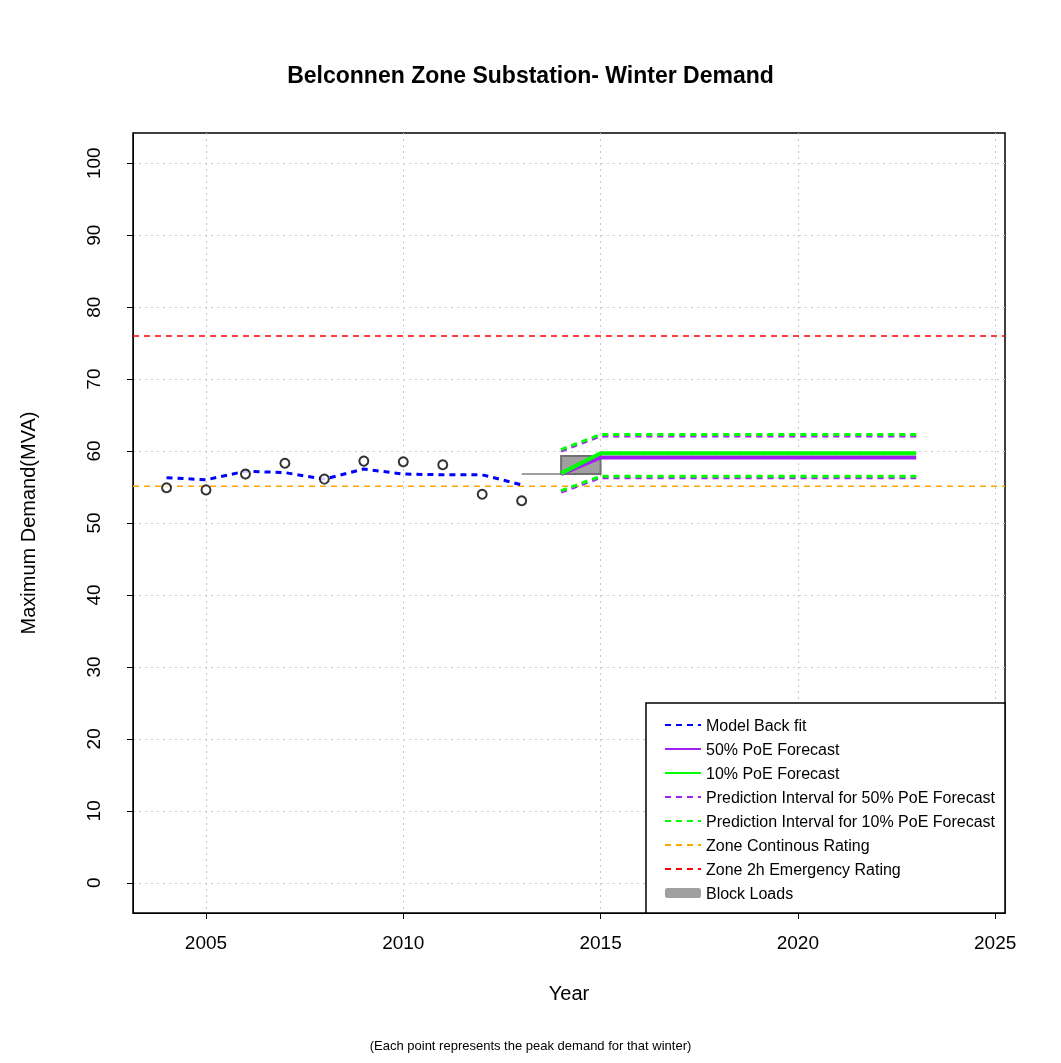 The height and width of the screenshot is (1063, 1061). What do you see at coordinates (93, 163) in the screenshot?
I see `y-tick-label: 100` at bounding box center [93, 163].